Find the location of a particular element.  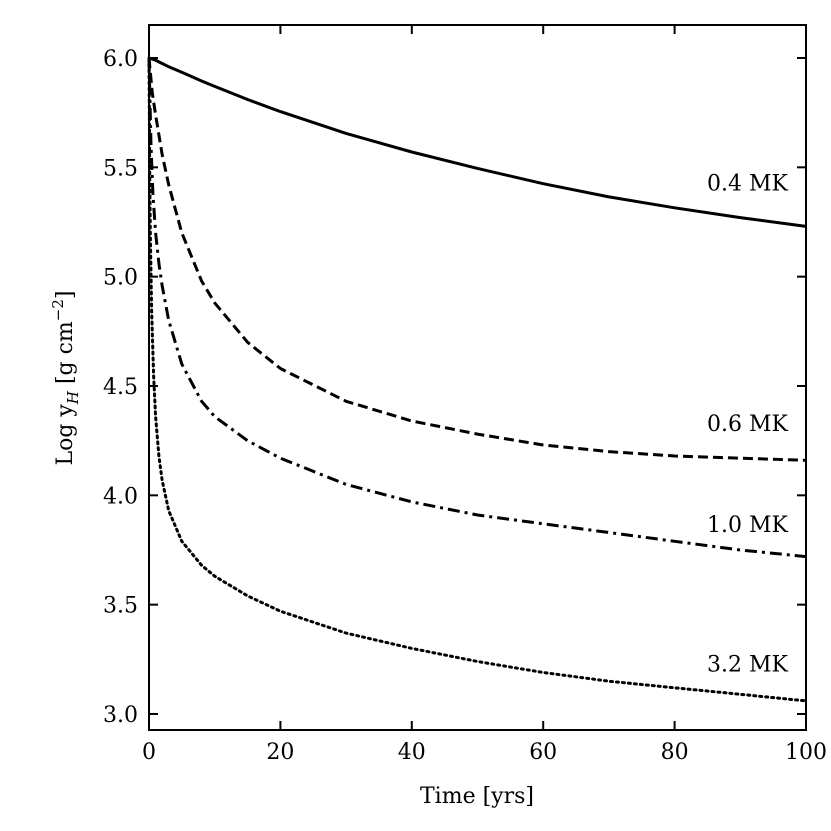

series-label: 0.4 MK is located at coordinates (748, 184).